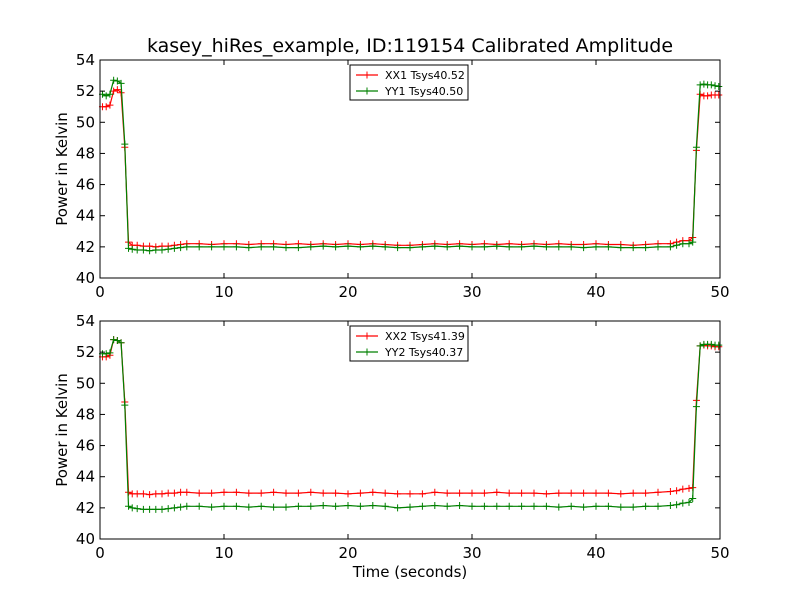  I want to click on x-tick-label: 50, so click(719, 553).